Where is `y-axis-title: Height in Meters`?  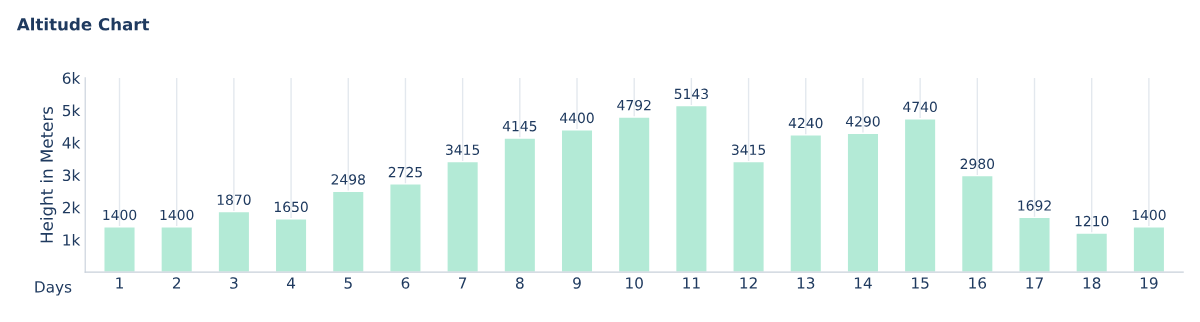 y-axis-title: Height in Meters is located at coordinates (48, 174).